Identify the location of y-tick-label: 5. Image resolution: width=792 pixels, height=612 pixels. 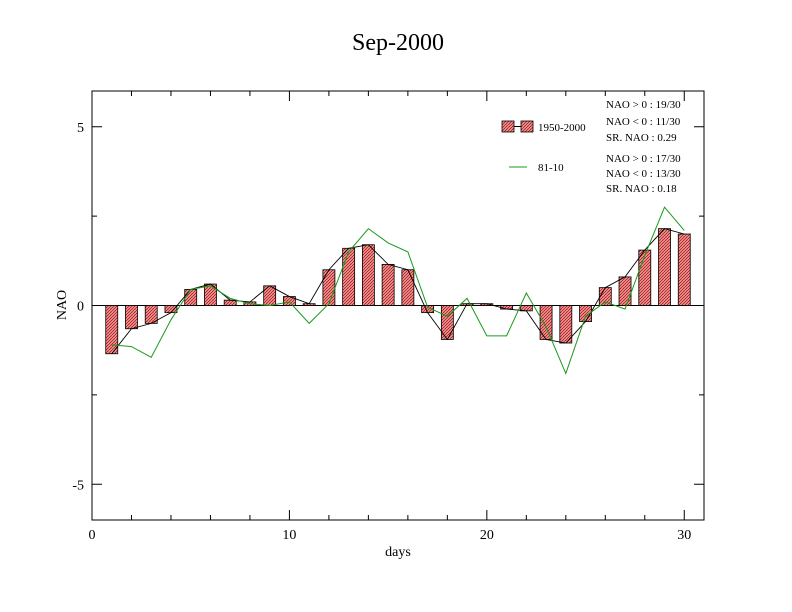
(80, 128).